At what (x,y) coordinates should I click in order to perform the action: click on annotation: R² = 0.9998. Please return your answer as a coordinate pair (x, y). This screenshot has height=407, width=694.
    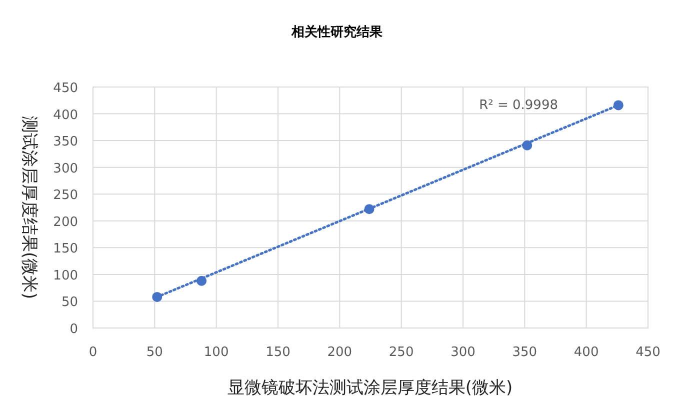
    Looking at the image, I should click on (518, 105).